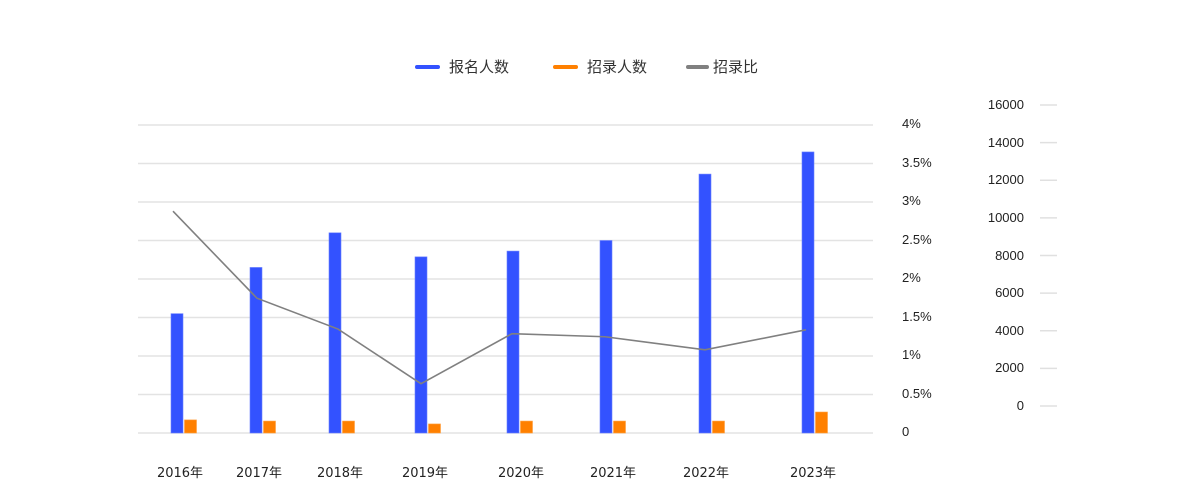  What do you see at coordinates (1009, 255) in the screenshot?
I see `right-axis-tick-label: 8000` at bounding box center [1009, 255].